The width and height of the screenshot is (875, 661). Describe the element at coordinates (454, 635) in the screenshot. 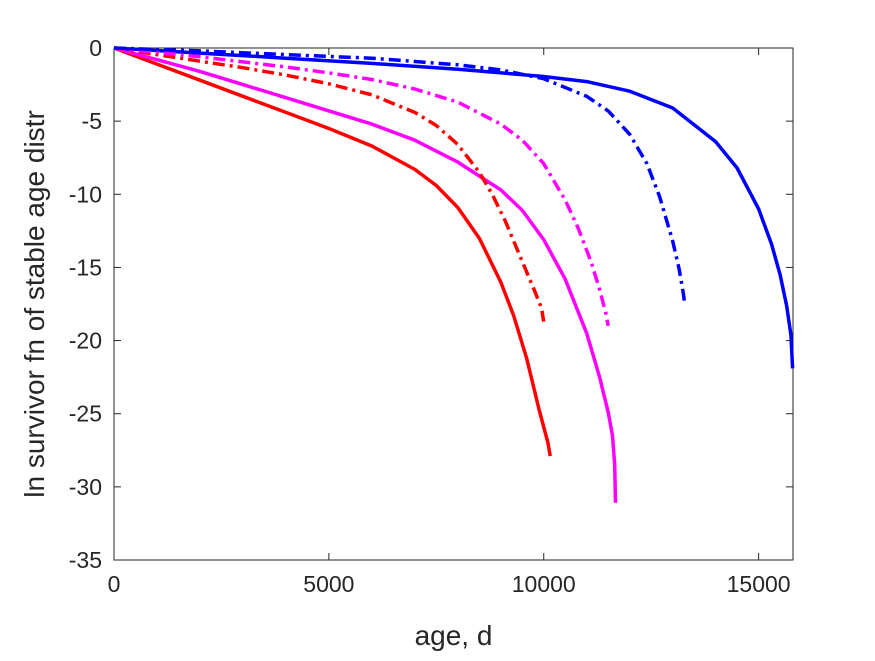

I see `x-axis-label: age, d` at that location.